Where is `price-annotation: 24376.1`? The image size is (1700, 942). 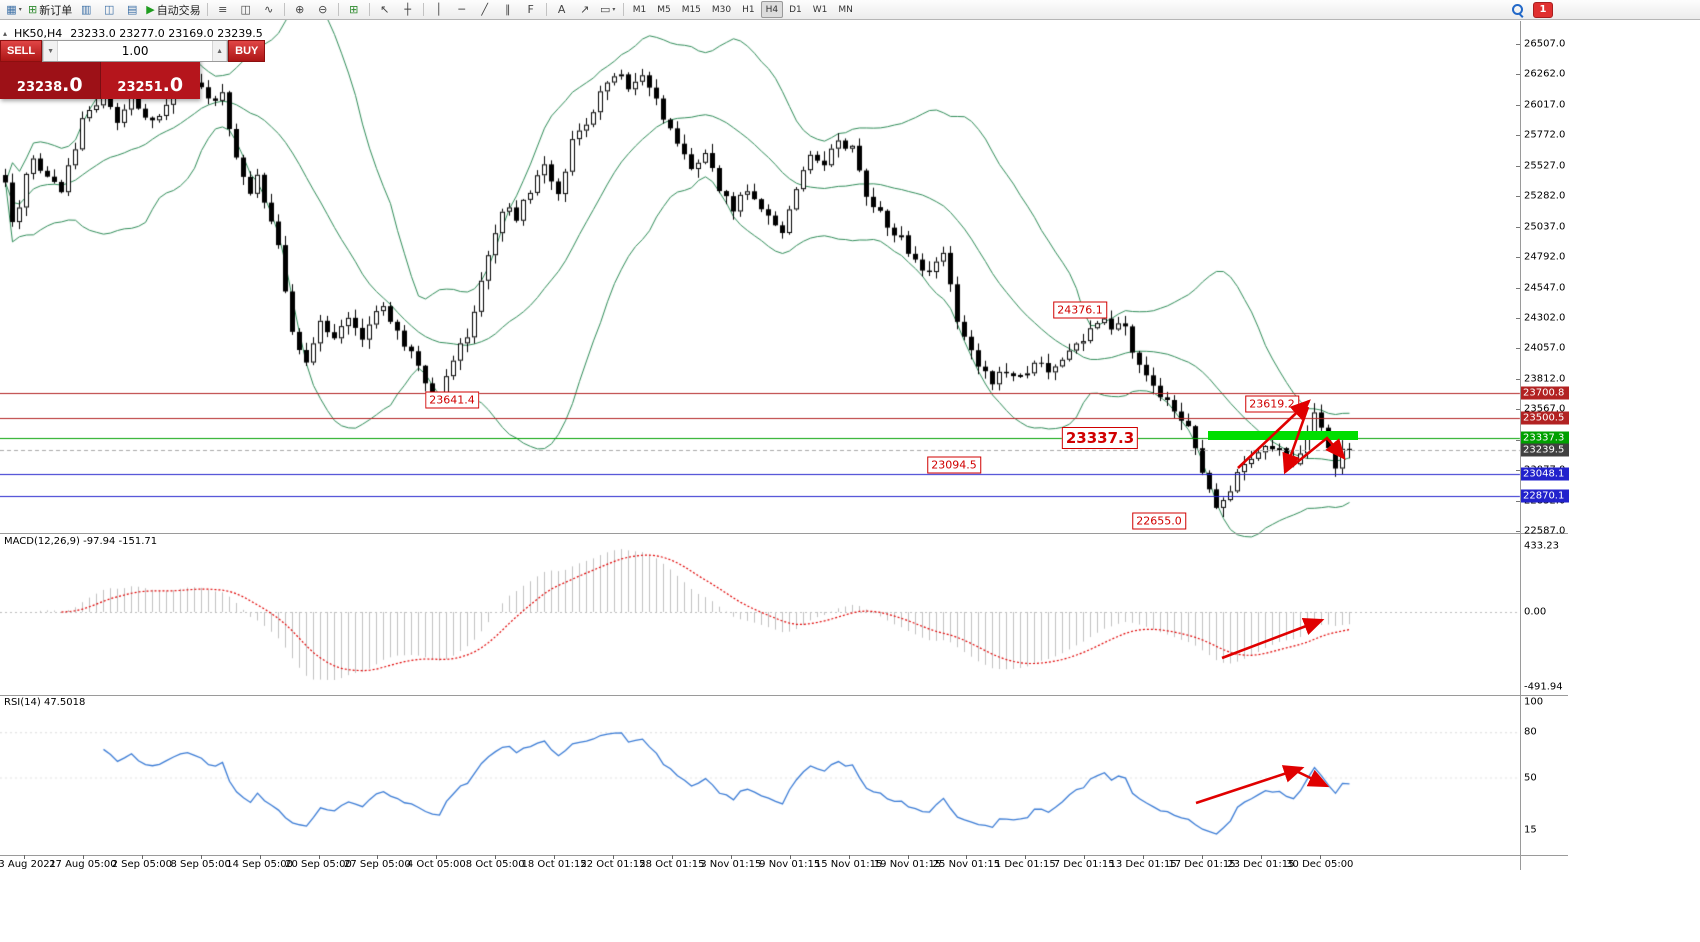
price-annotation: 24376.1 is located at coordinates (1080, 310).